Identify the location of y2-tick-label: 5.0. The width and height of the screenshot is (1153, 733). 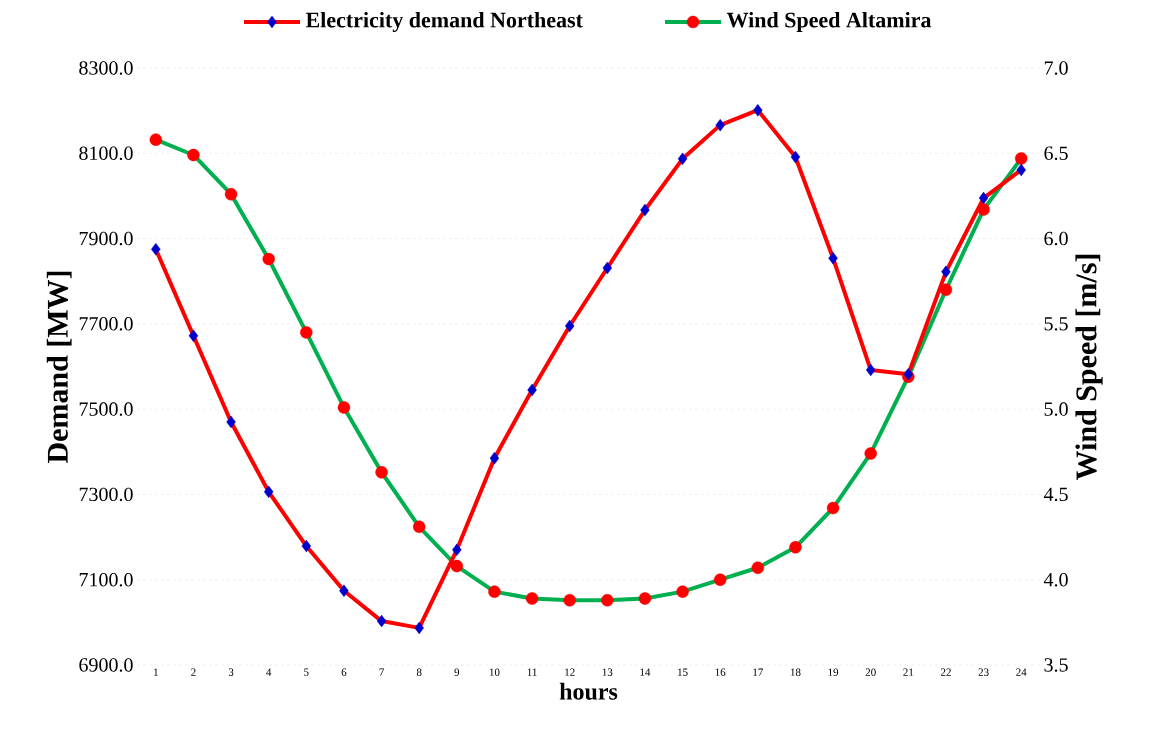
(1056, 409).